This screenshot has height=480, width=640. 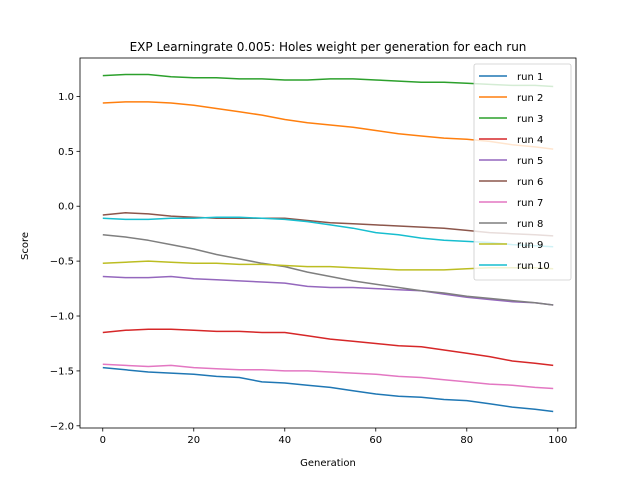 What do you see at coordinates (530, 224) in the screenshot?
I see `legend-label: run 8` at bounding box center [530, 224].